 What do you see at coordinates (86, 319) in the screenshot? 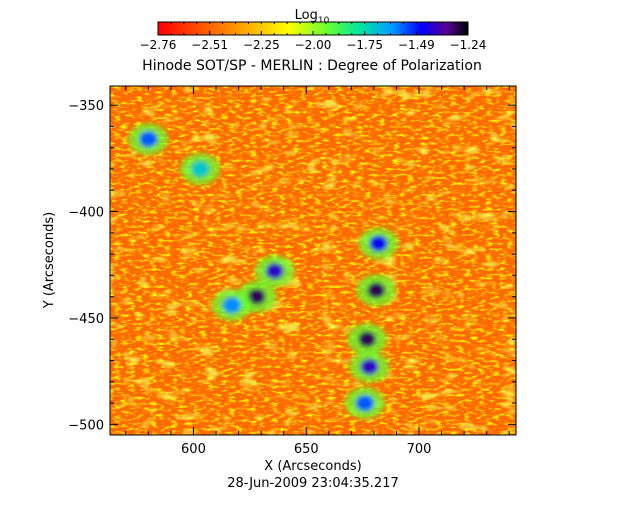
I see `y-tick-label: −450` at bounding box center [86, 319].